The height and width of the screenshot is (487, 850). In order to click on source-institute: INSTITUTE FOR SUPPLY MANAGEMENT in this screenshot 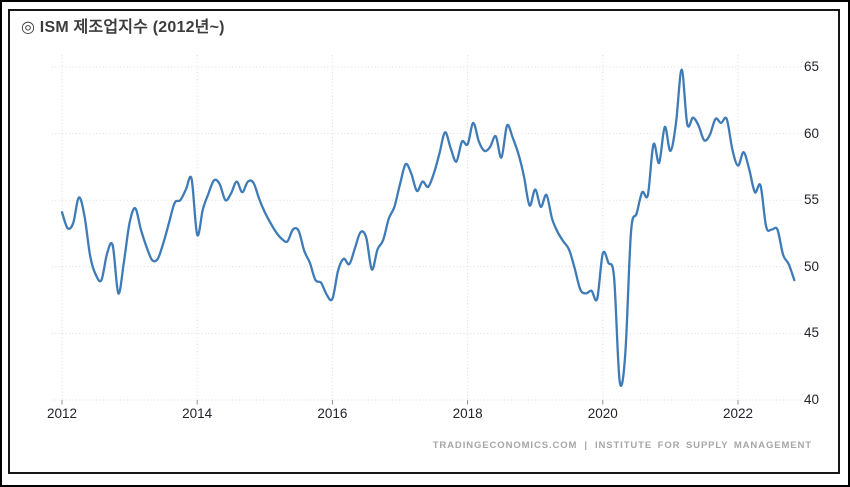, I will do `click(703, 445)`.